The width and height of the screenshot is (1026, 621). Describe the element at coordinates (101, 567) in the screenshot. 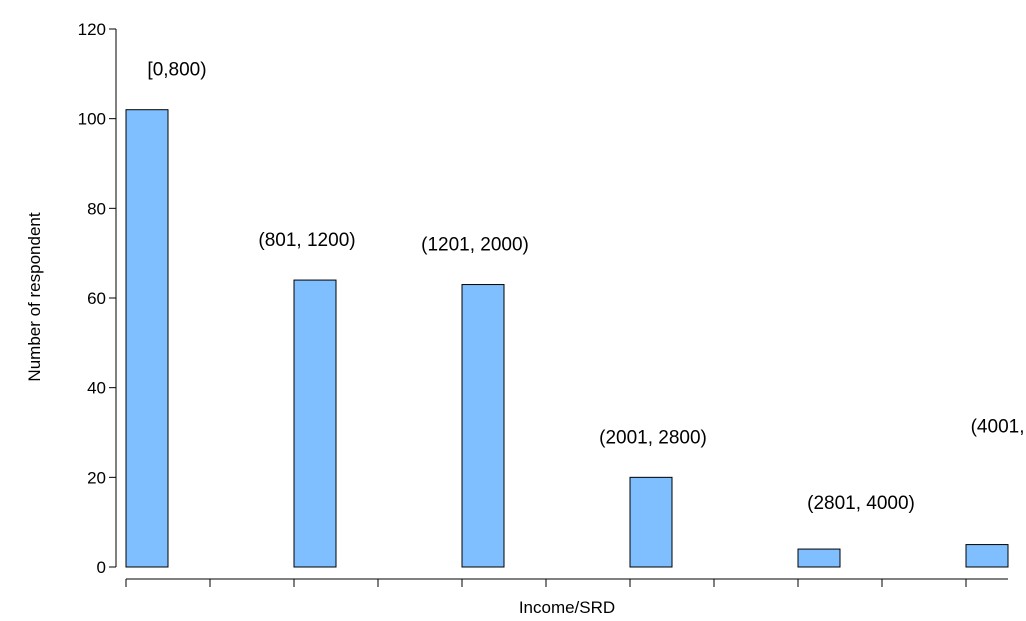

I see `y-tick-label: 0` at that location.